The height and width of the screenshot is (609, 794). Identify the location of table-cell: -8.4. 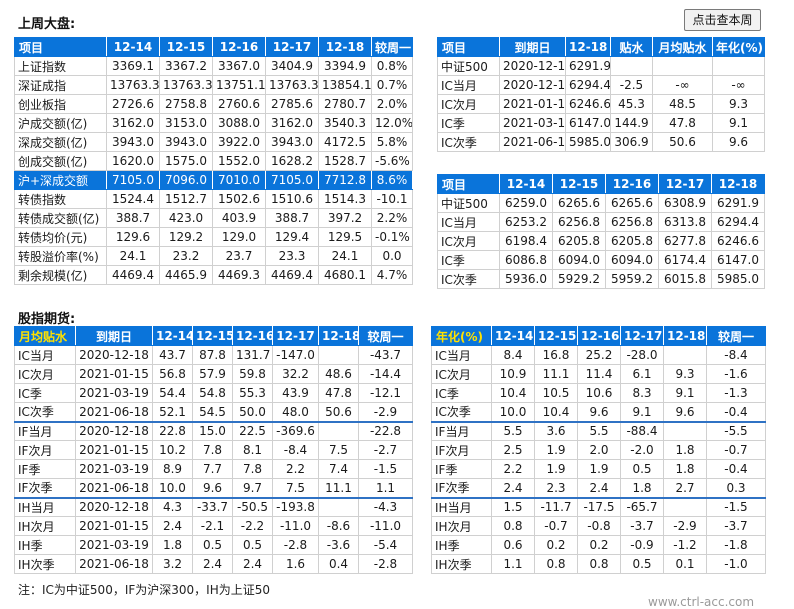
(295, 450).